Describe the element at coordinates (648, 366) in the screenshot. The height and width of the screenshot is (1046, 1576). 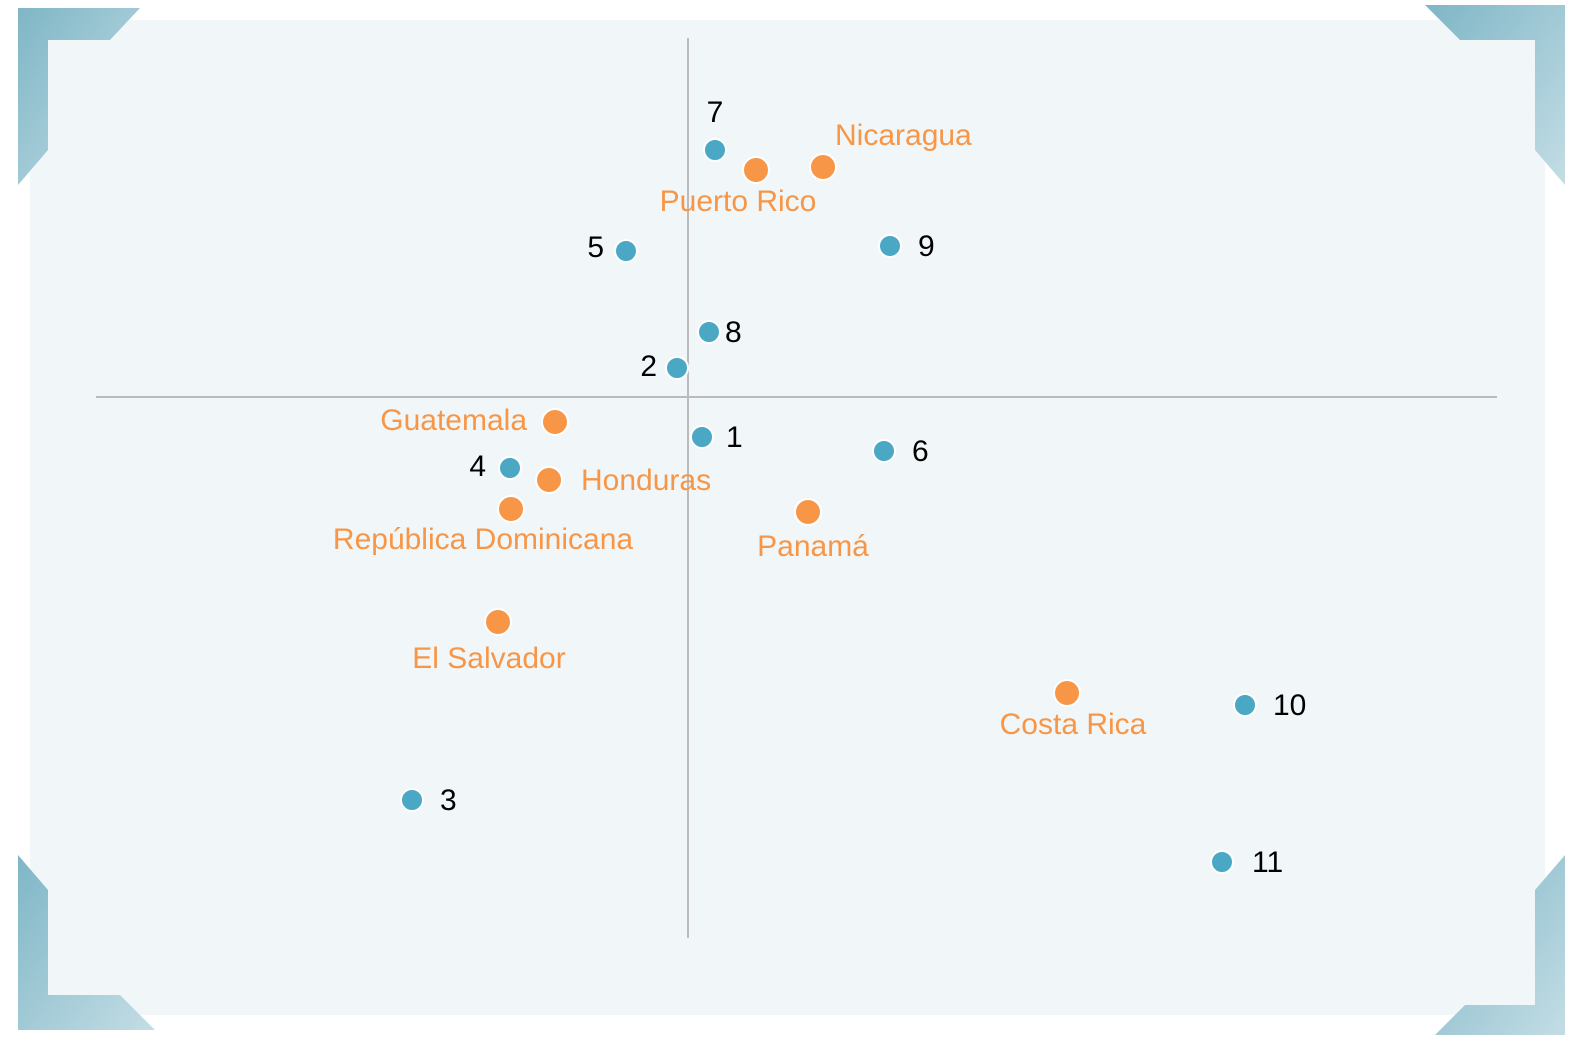
I see `point-label: 2` at that location.